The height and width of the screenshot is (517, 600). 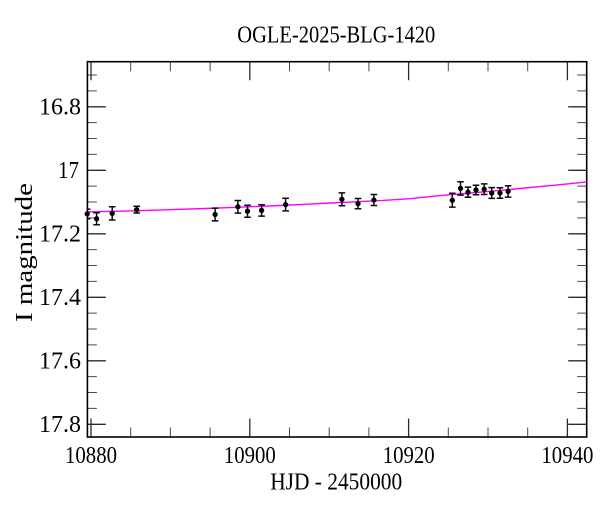 What do you see at coordinates (250, 456) in the screenshot?
I see `svg-text: 10900` at bounding box center [250, 456].